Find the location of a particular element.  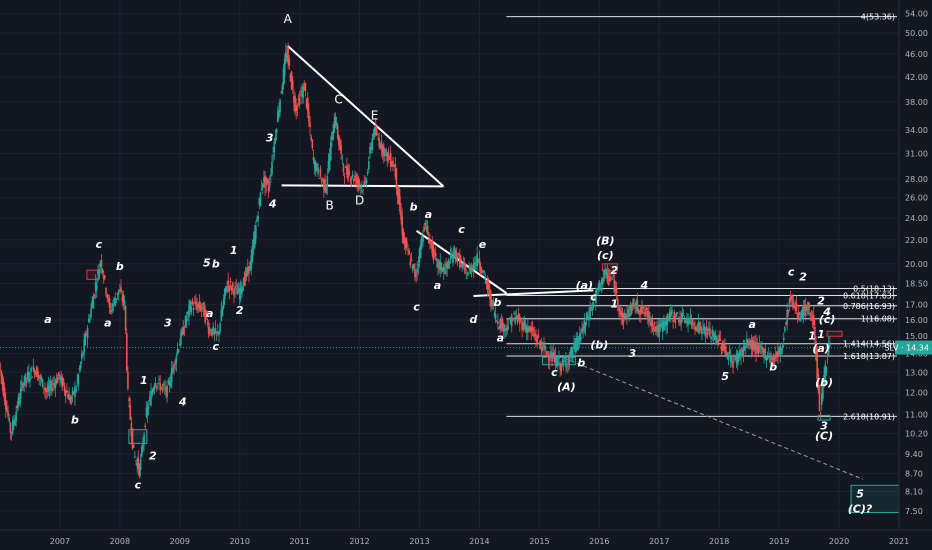

y-tick-label: 38.00 is located at coordinates (916, 102).